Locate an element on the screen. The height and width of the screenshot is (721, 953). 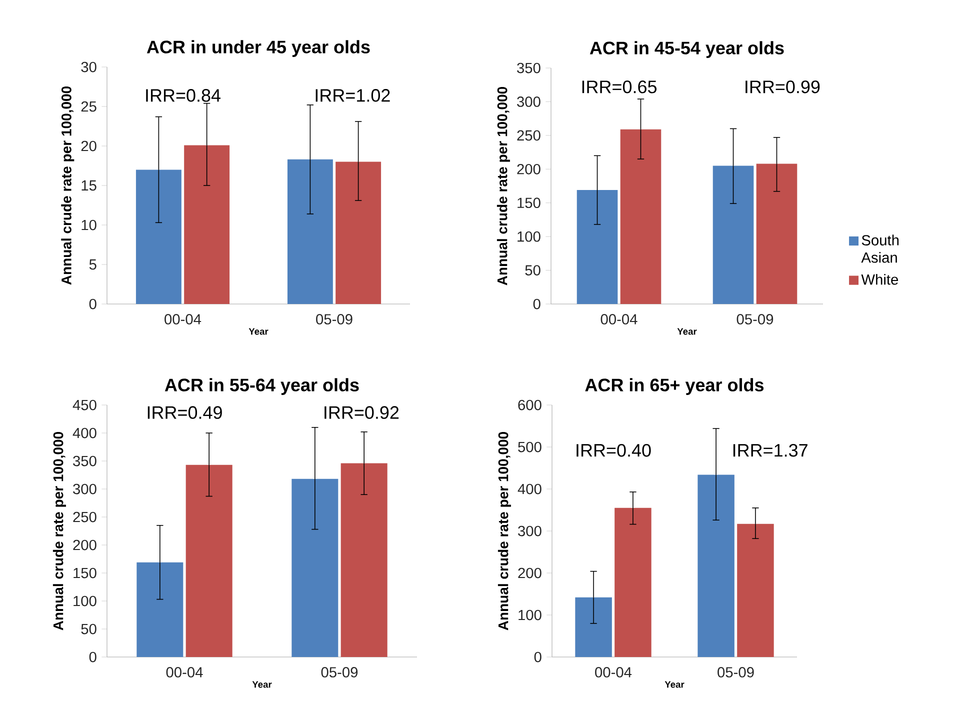
annotation: IRR=0.92 is located at coordinates (361, 412).